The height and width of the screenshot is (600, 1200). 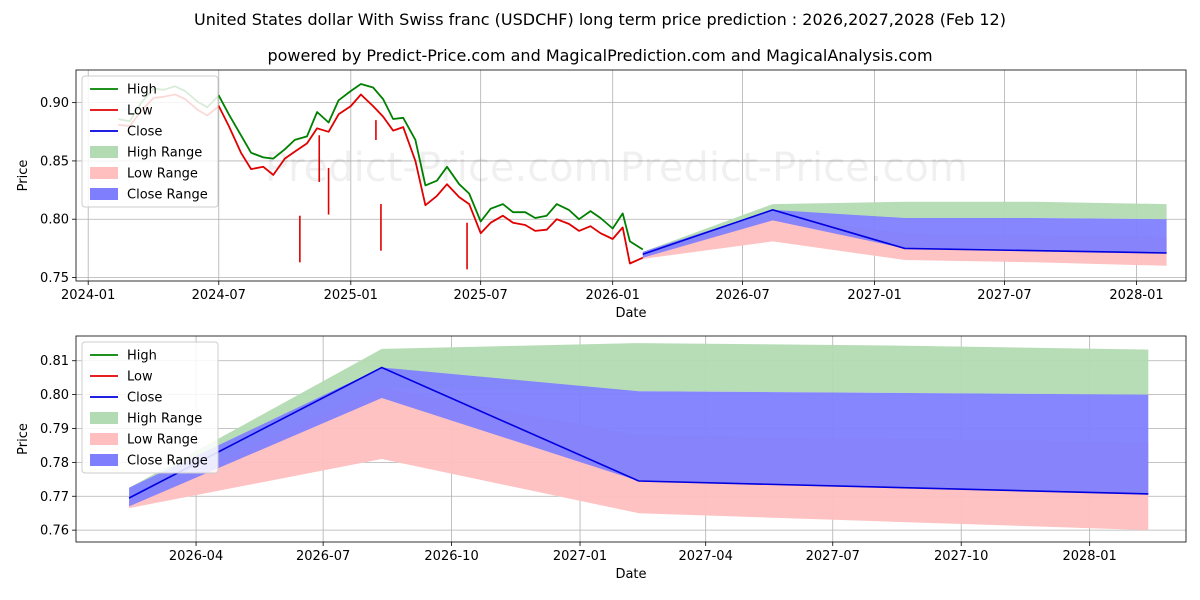 I want to click on x-tick-label: 2027-10, so click(x=961, y=556).